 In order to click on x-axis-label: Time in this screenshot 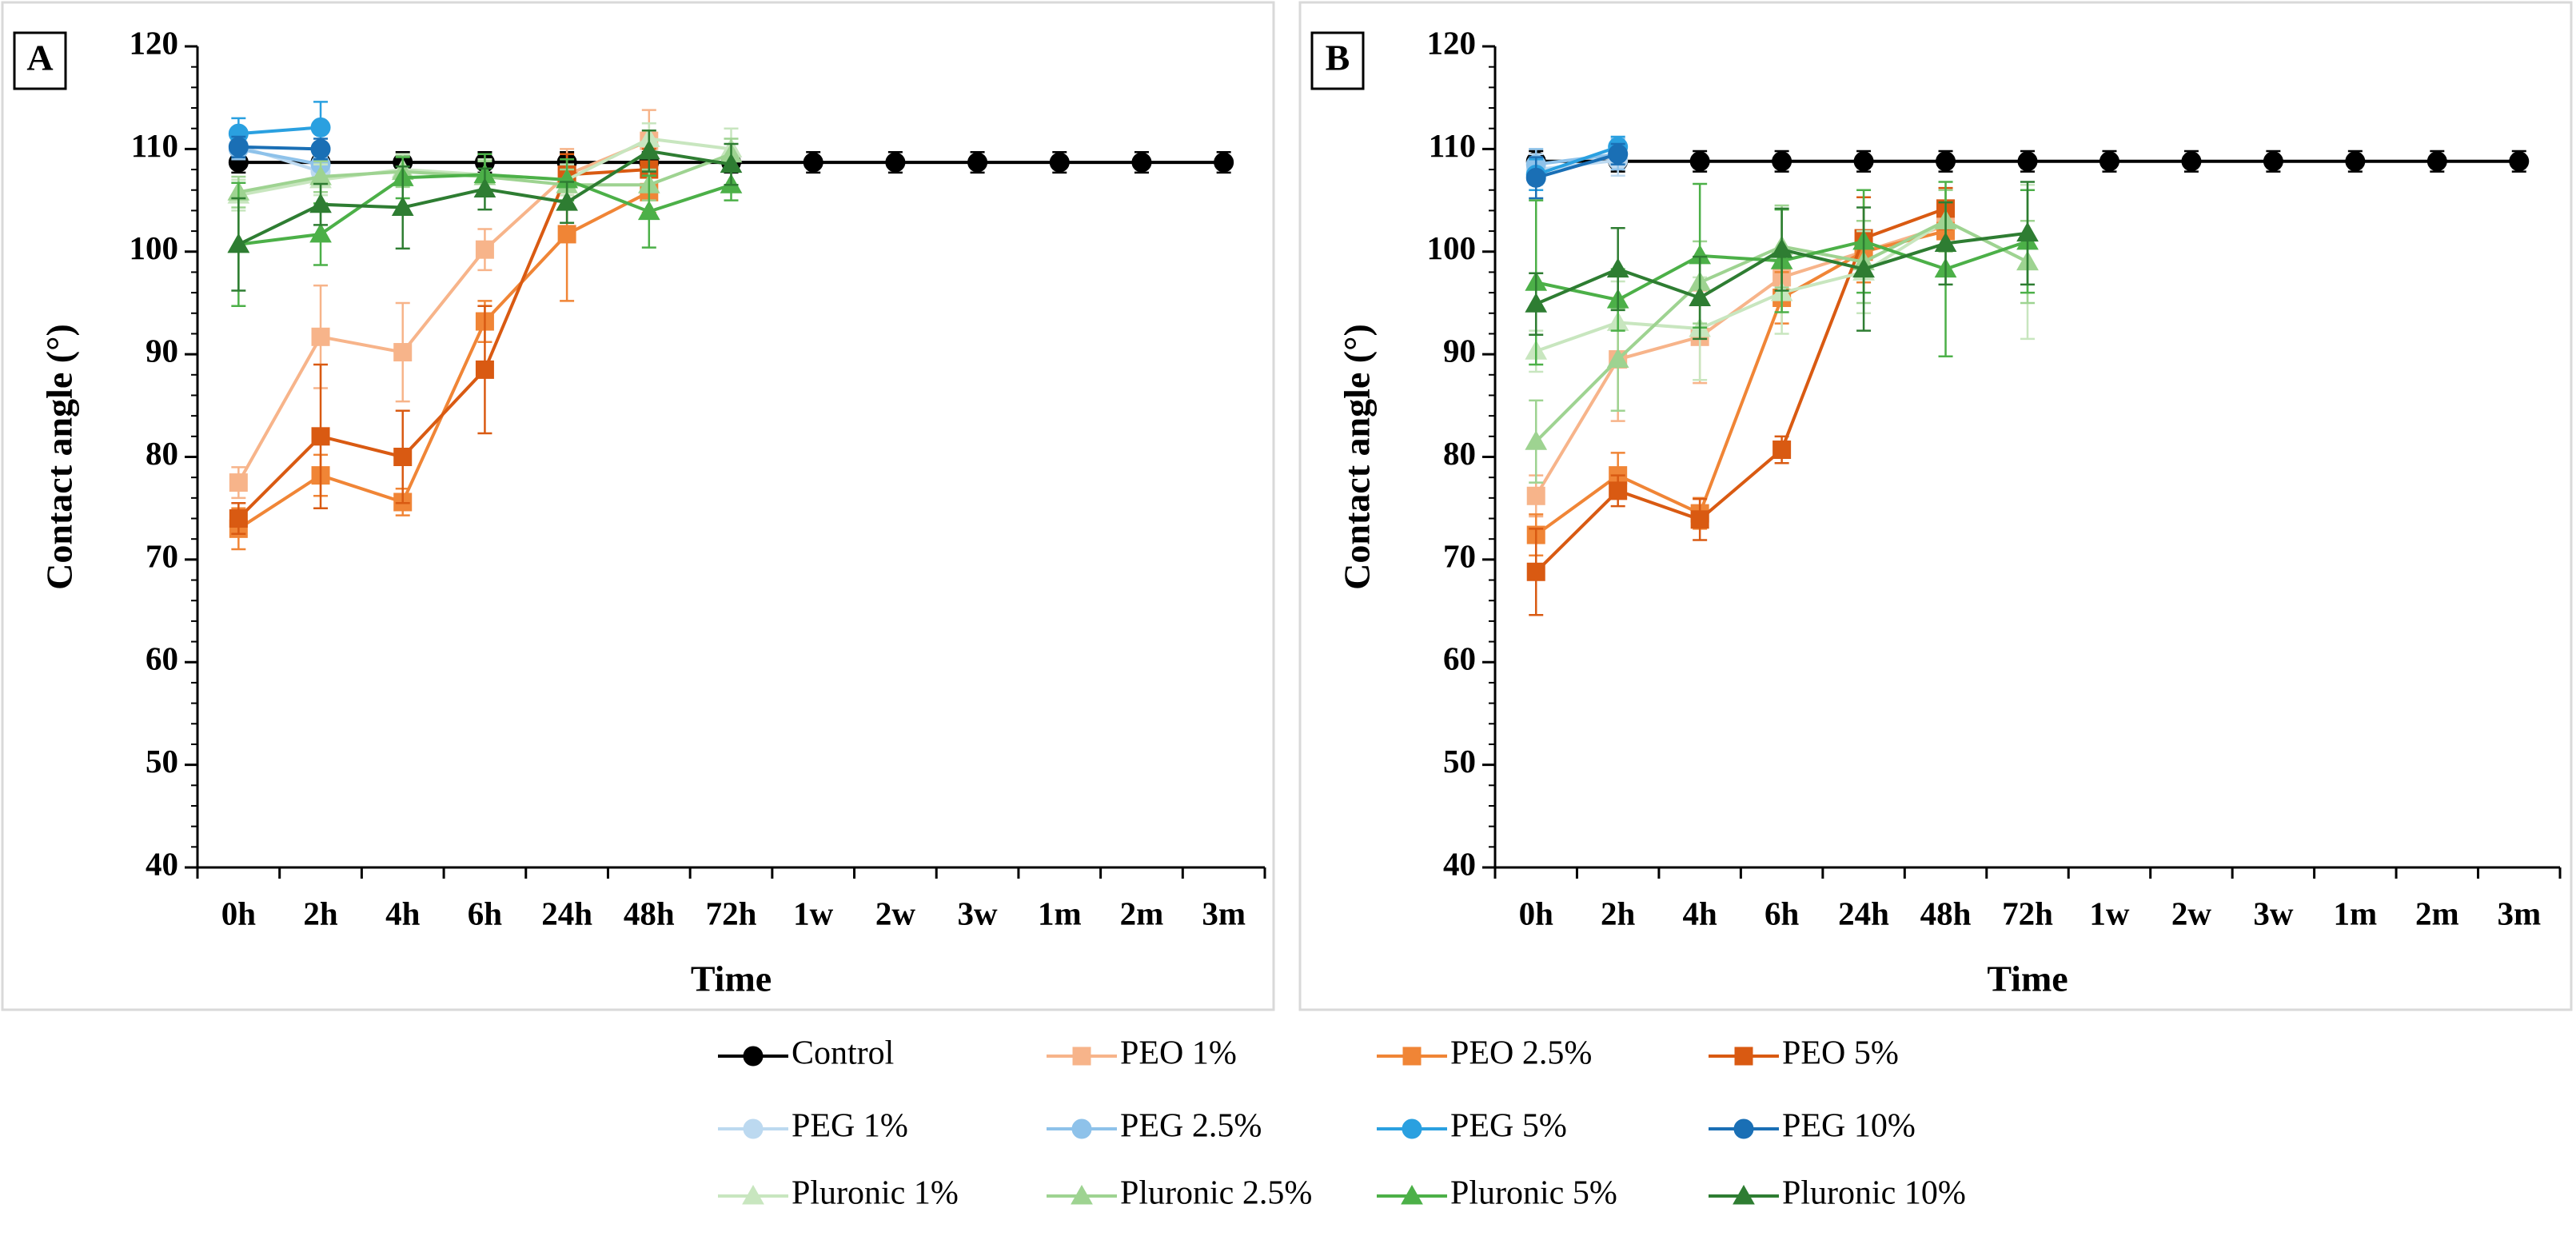, I will do `click(2028, 979)`.